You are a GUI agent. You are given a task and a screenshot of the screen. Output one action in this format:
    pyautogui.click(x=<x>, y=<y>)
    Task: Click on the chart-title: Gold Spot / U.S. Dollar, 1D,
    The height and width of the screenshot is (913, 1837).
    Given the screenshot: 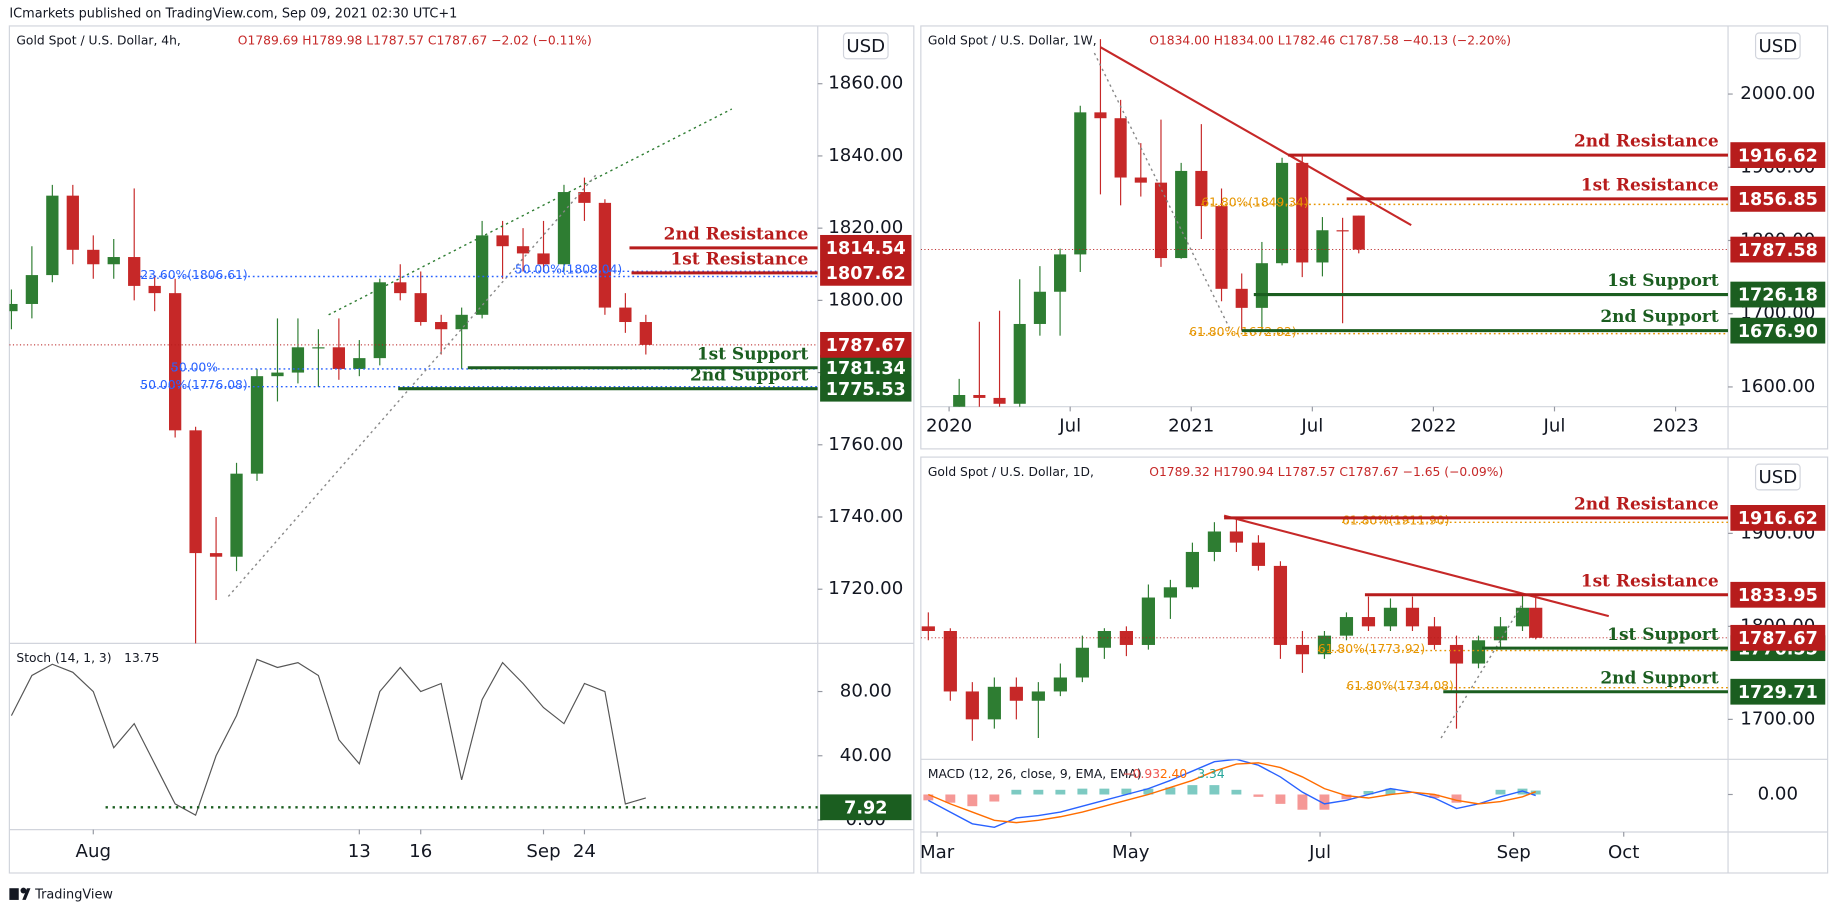 What is the action you would take?
    pyautogui.click(x=1011, y=472)
    